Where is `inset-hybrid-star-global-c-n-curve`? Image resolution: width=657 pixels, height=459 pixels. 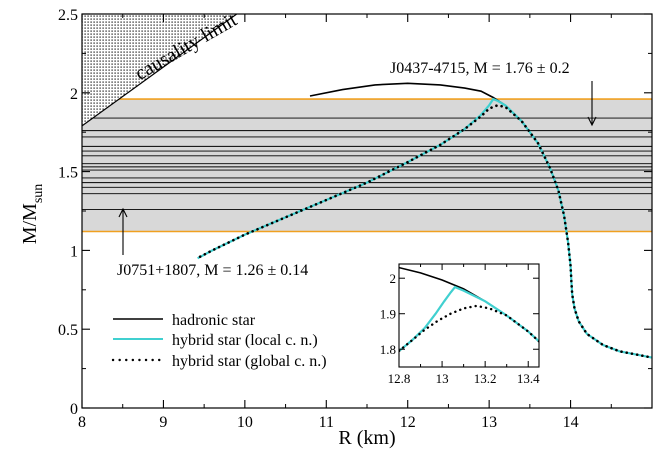 inset-hybrid-star-global-c-n-curve is located at coordinates (469, 328).